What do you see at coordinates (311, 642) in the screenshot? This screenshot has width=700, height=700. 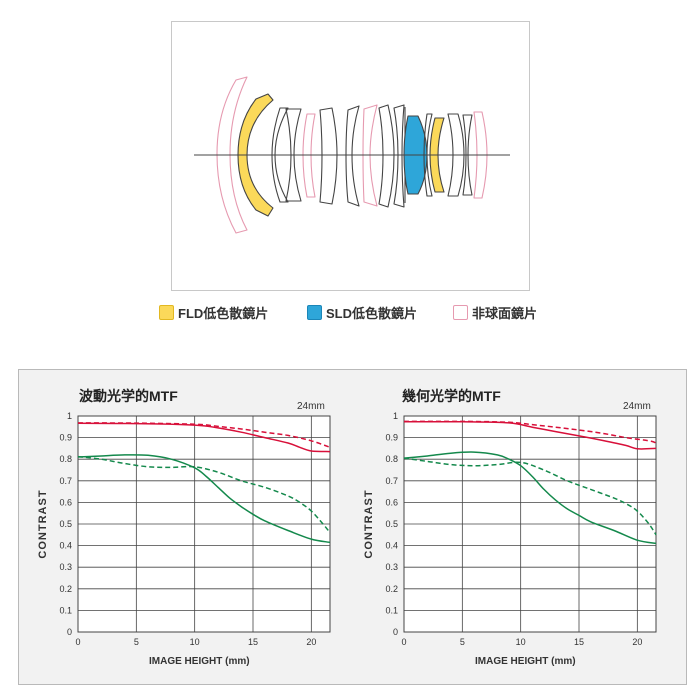 I see `mtf-left-xtick-label: 20` at bounding box center [311, 642].